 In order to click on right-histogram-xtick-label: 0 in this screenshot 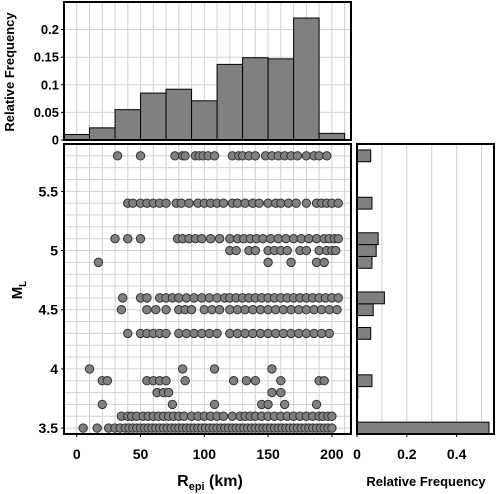, I will do `click(357, 454)`.